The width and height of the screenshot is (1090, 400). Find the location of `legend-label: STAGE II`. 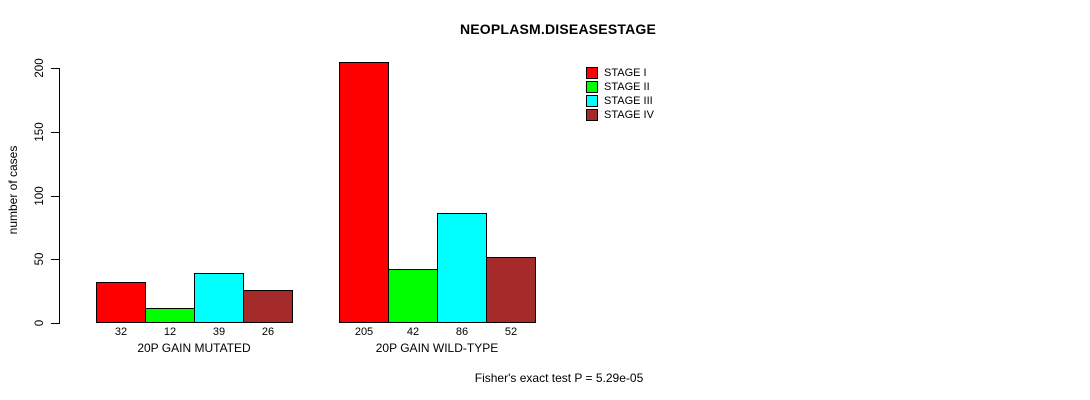

legend-label: STAGE II is located at coordinates (627, 86).